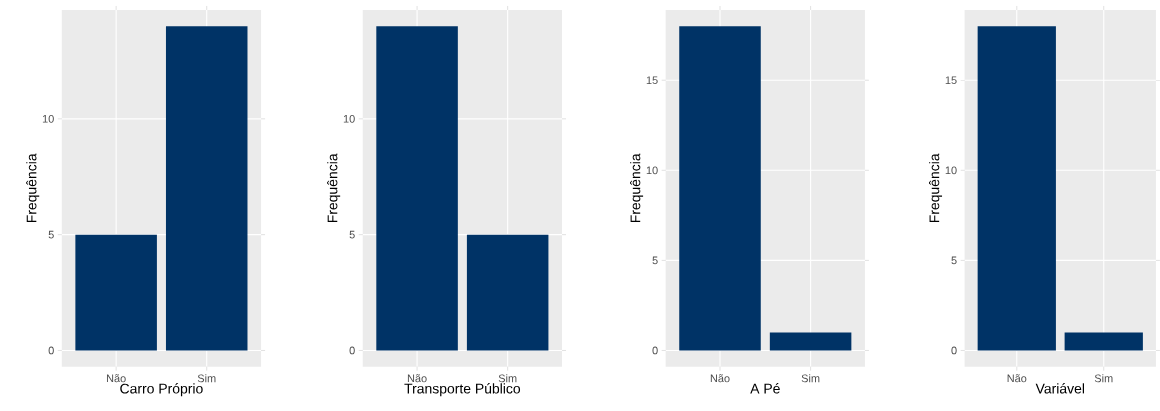  I want to click on x-axis-title: Transporte Público, so click(462, 390).